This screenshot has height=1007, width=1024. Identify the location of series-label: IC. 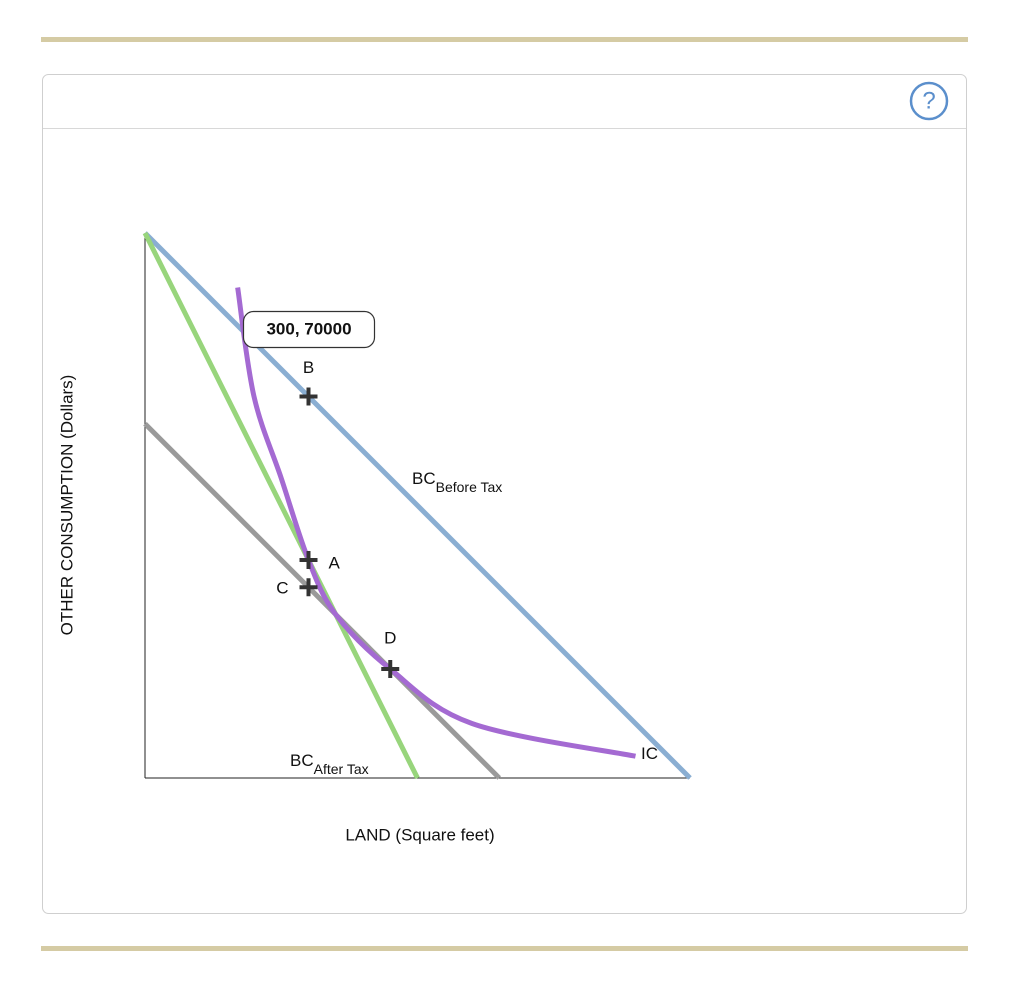
(649, 753).